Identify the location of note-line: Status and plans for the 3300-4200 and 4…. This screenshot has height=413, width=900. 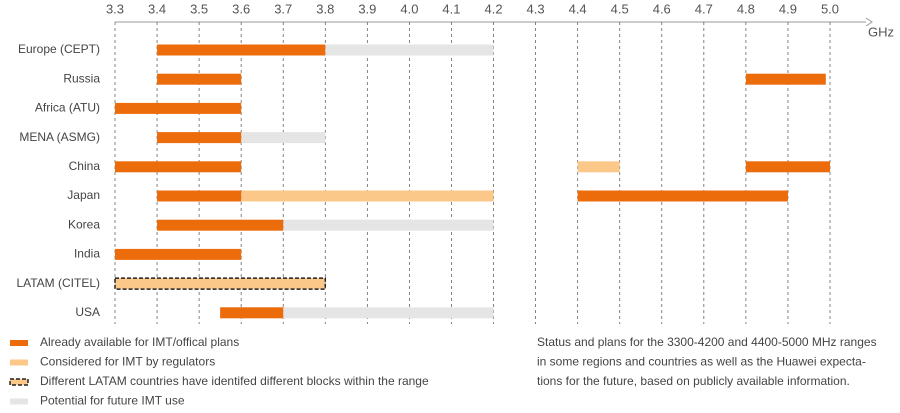
(707, 342).